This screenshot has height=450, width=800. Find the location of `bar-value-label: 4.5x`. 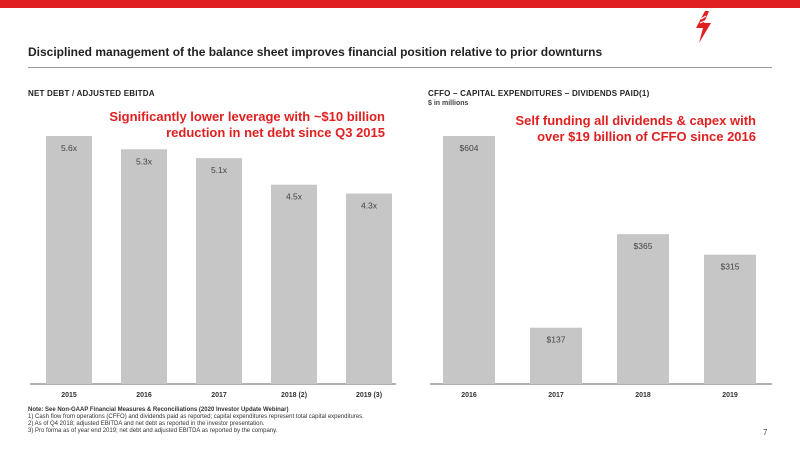

bar-value-label: 4.5x is located at coordinates (294, 197).